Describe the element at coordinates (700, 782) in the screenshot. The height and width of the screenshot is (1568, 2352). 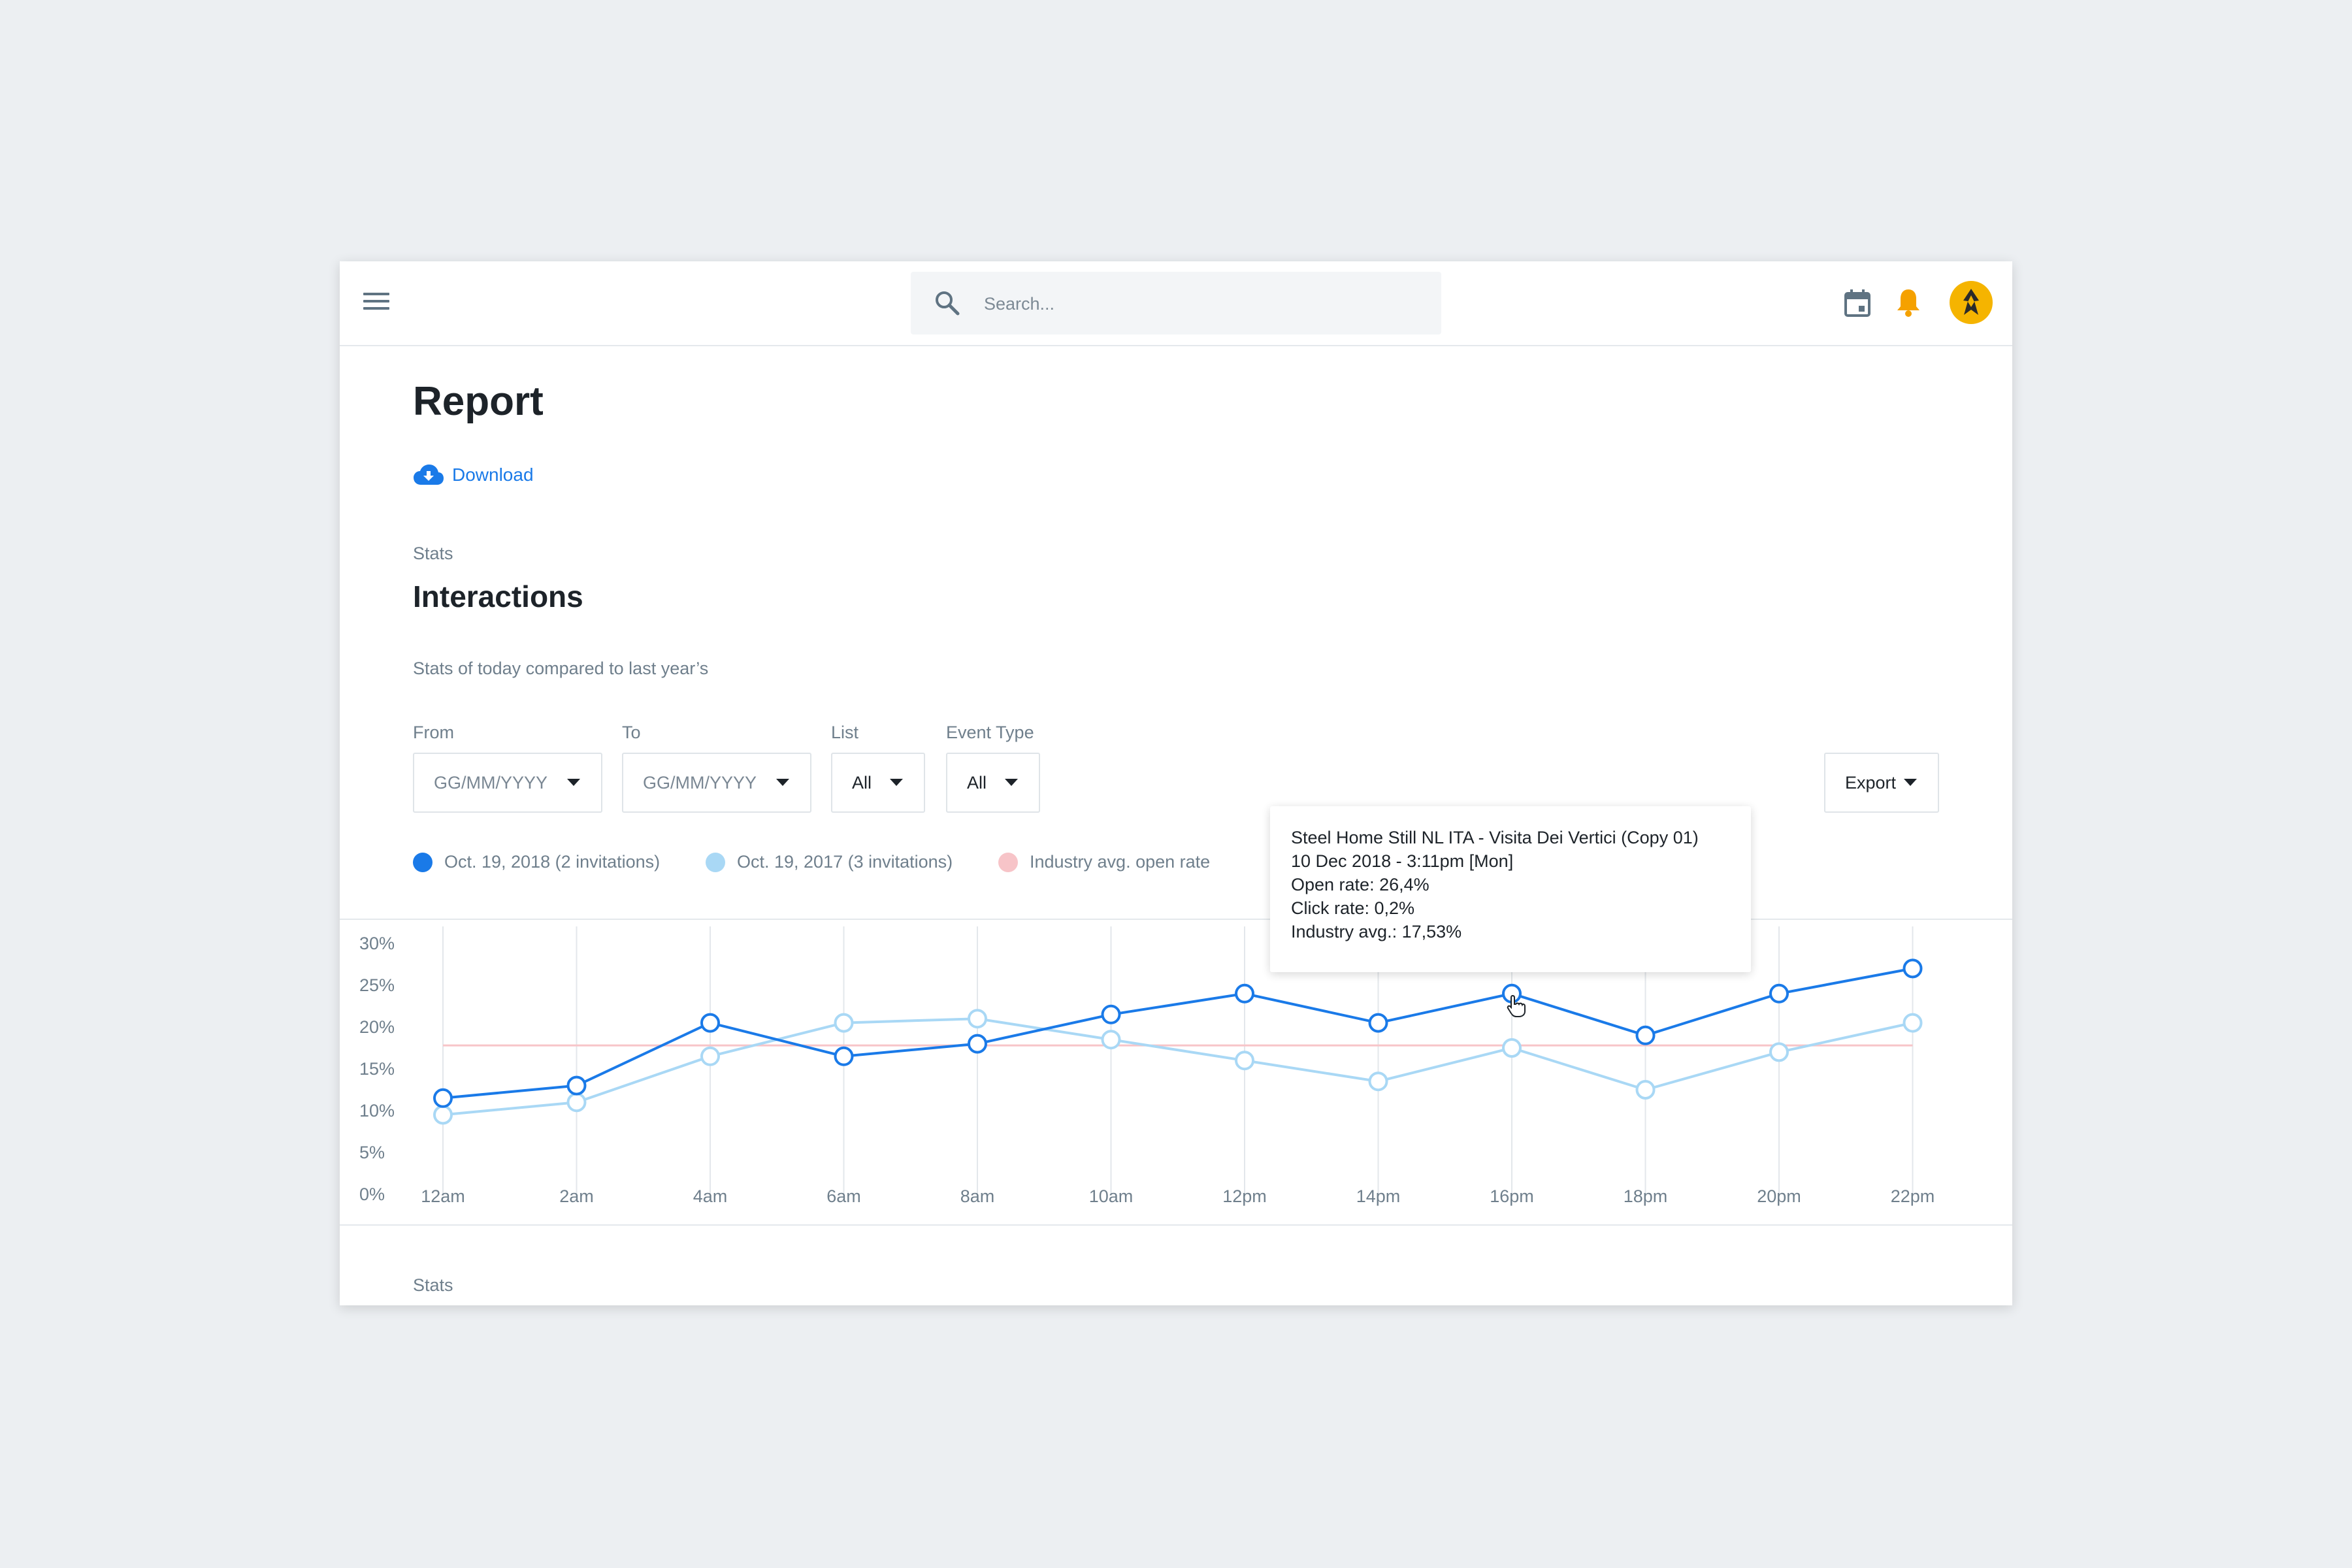
I see `to-date-value: GG/MM/YYYY` at that location.